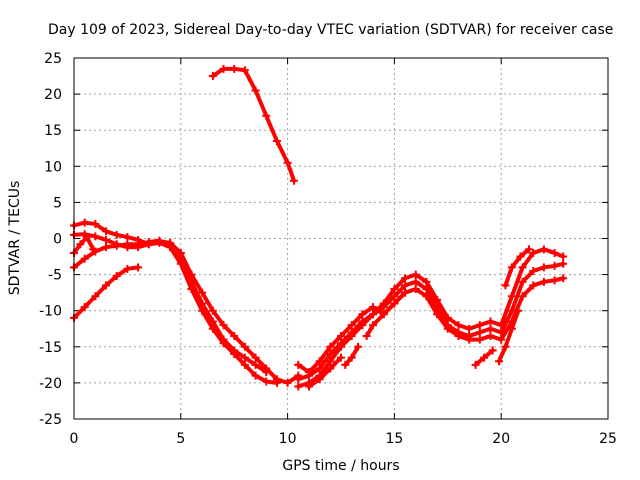 This screenshot has width=640, height=480. What do you see at coordinates (53, 59) in the screenshot?
I see `y-tick-label: 25` at bounding box center [53, 59].